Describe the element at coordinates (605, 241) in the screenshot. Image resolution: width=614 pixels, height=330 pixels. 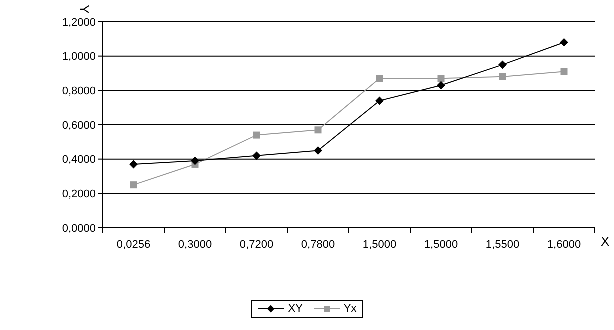
I see `x-axis-title: X` at that location.